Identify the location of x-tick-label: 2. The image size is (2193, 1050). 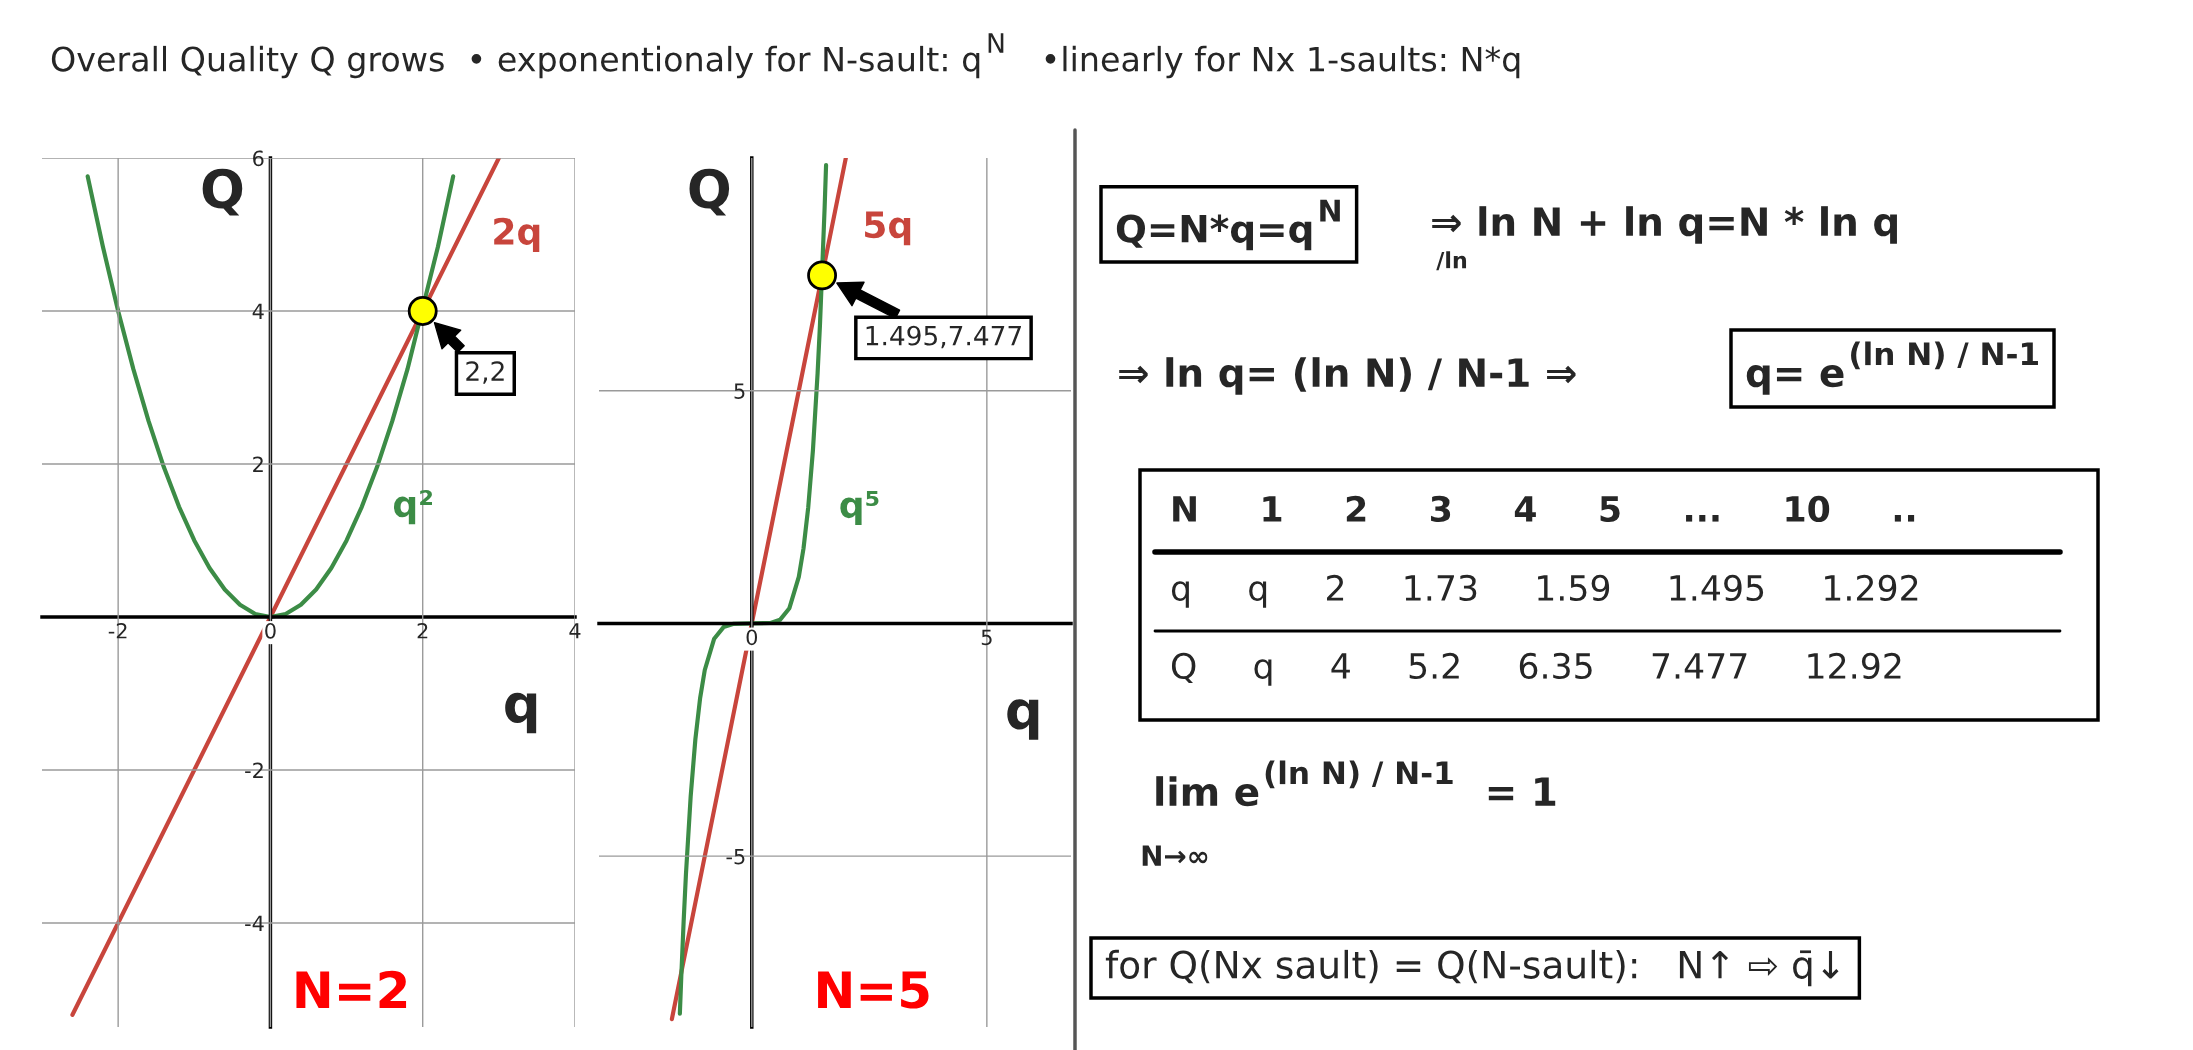
(422, 630).